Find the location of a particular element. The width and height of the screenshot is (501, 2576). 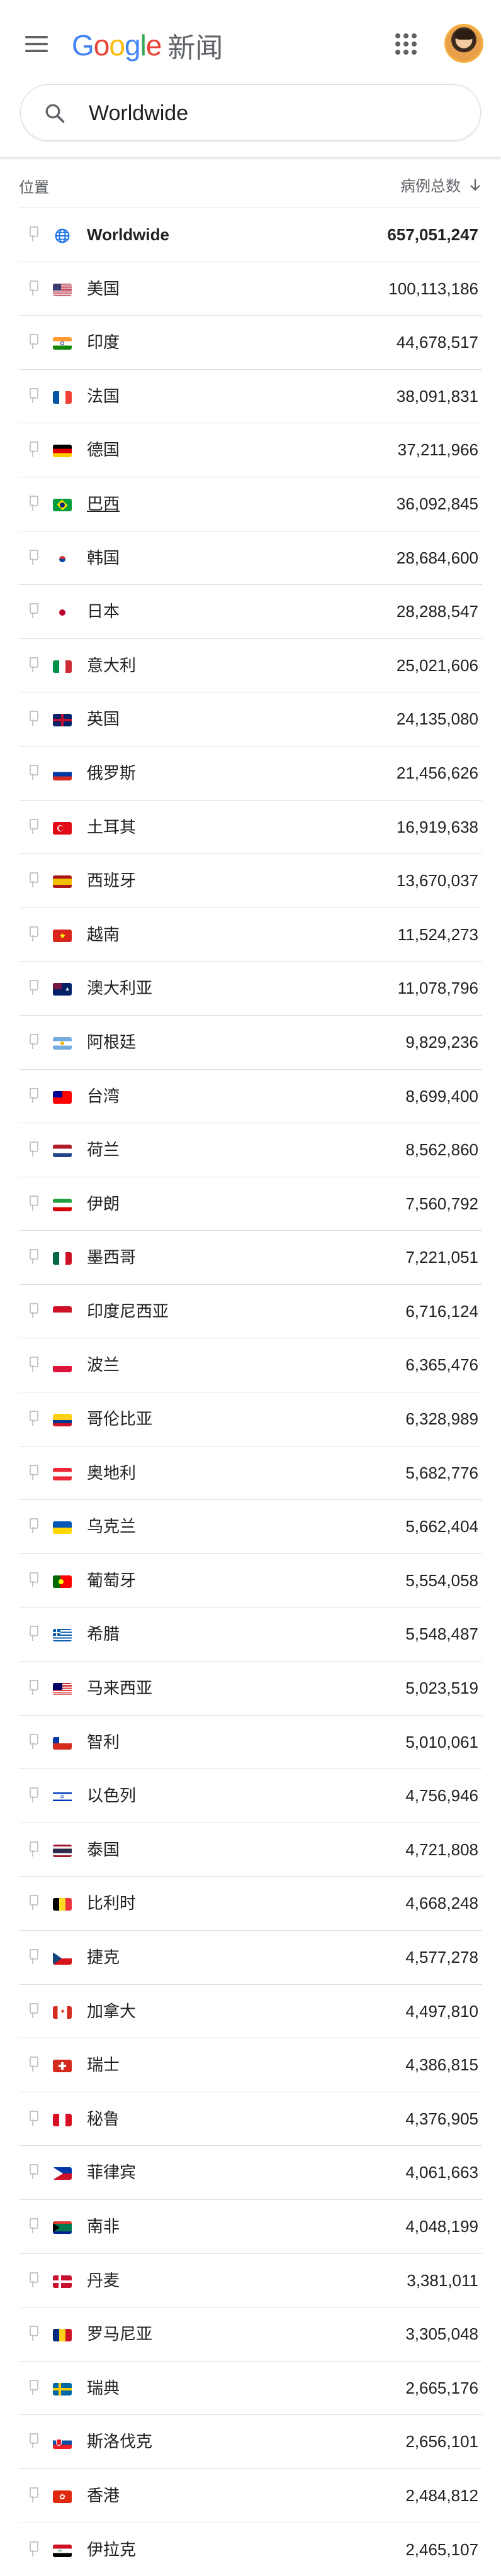

table-row: 葡萄牙 5,554,058 is located at coordinates (250, 1580).